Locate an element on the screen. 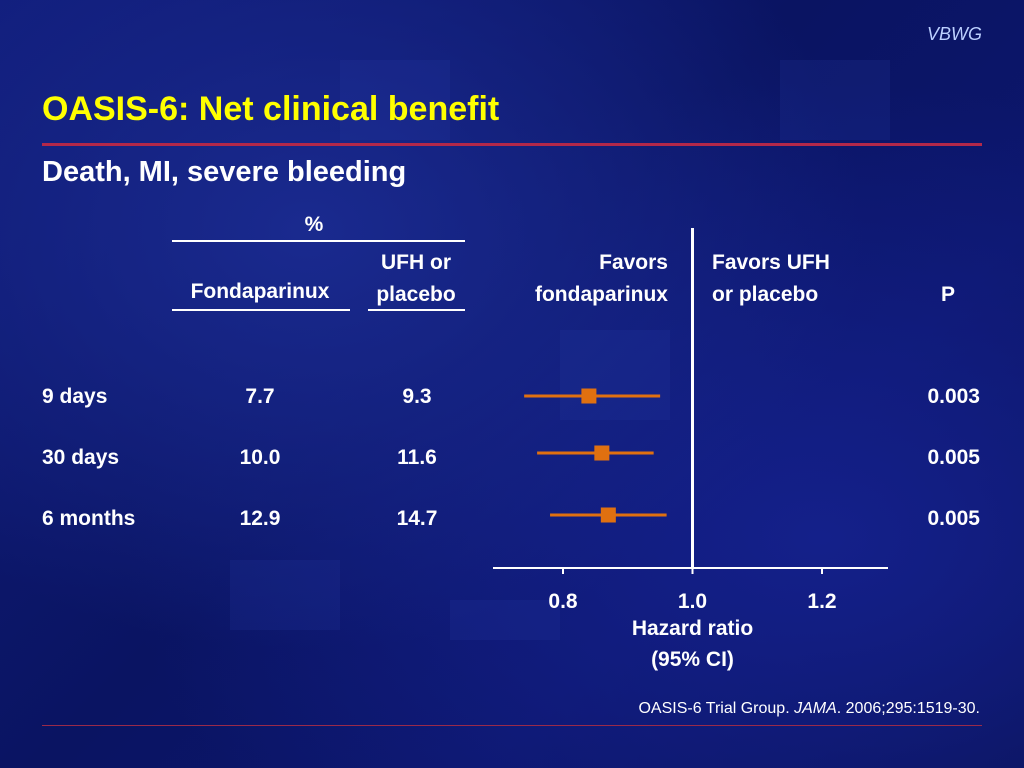 Image resolution: width=1024 pixels, height=768 pixels. ufh-value: 9.3 is located at coordinates (417, 396).